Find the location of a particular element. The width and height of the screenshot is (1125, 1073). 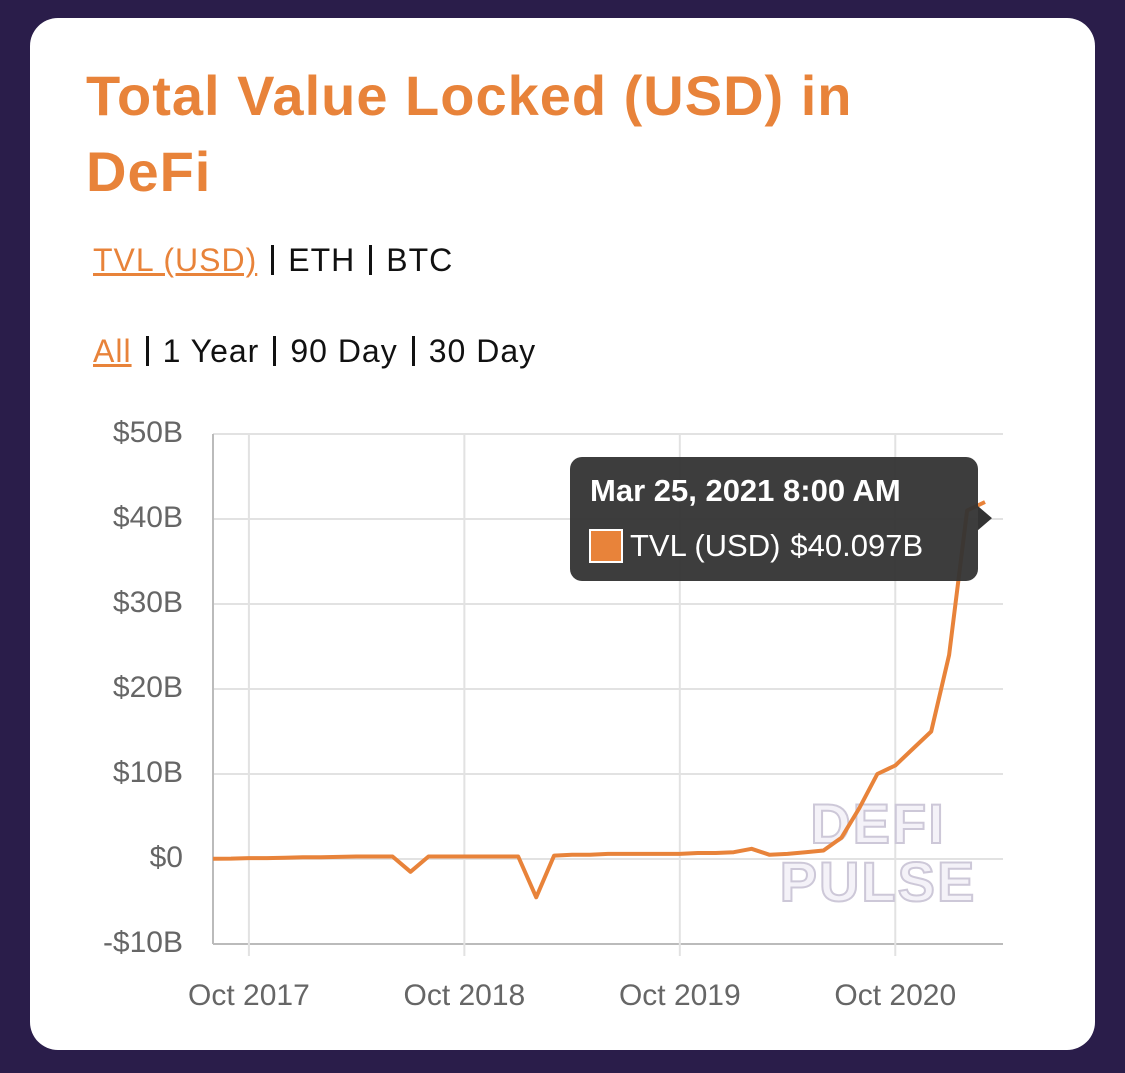

range-link: All is located at coordinates (112, 351).